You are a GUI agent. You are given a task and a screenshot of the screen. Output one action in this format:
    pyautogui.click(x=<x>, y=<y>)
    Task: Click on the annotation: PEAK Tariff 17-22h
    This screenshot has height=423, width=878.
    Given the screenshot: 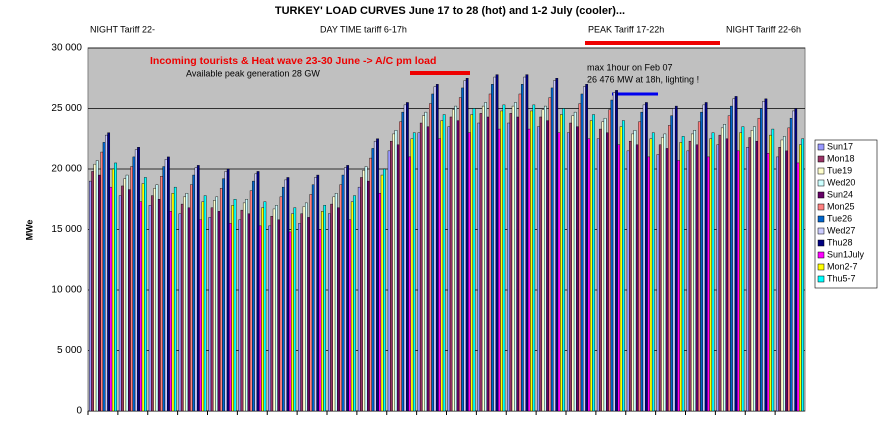 What is the action you would take?
    pyautogui.click(x=626, y=29)
    